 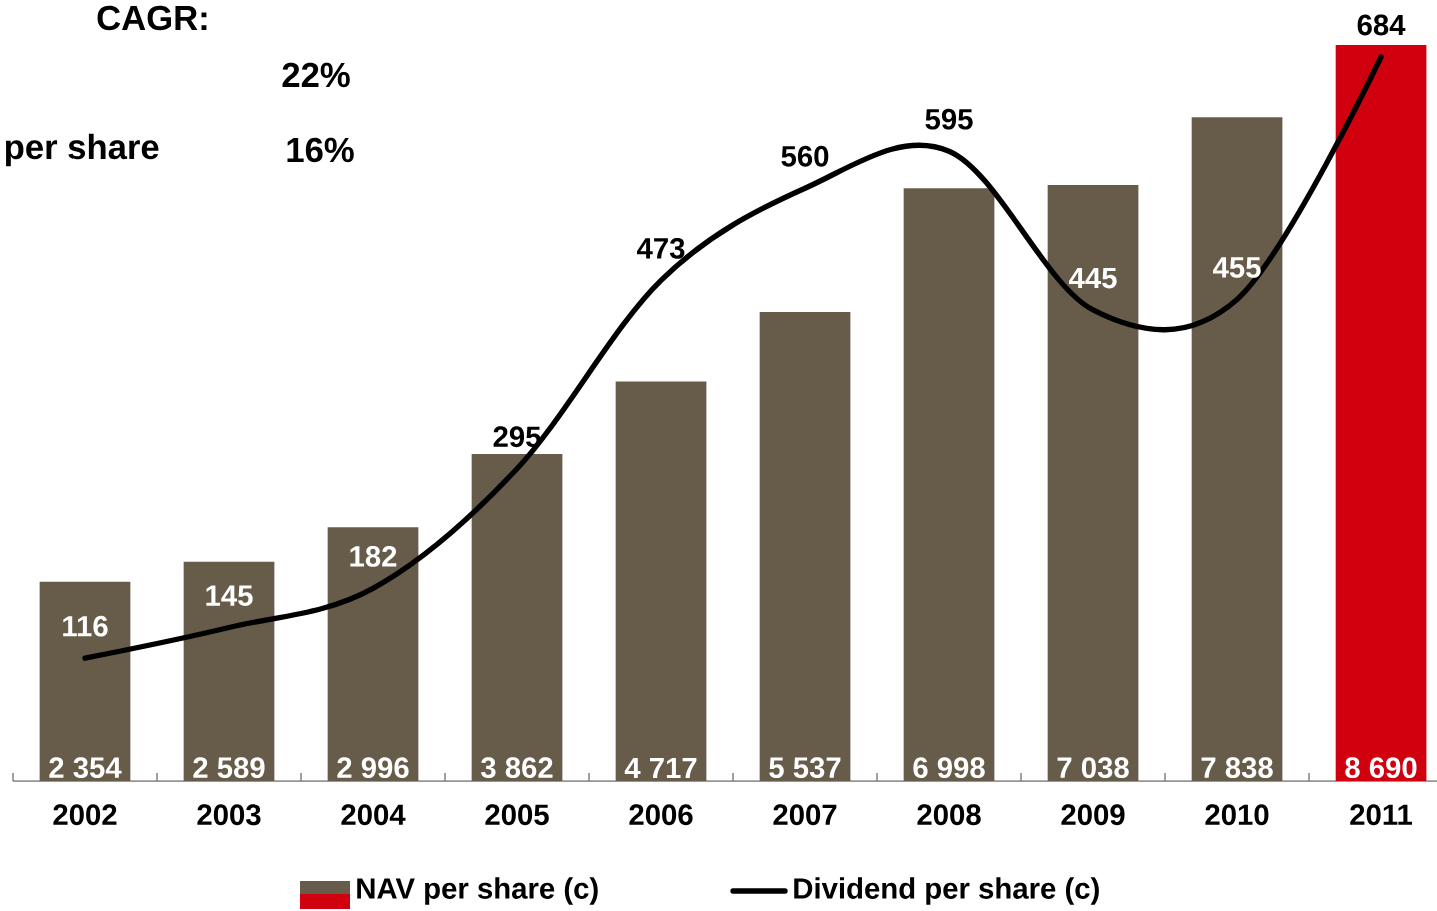 What do you see at coordinates (1237, 815) in the screenshot?
I see `x-tick-label: 2010` at bounding box center [1237, 815].